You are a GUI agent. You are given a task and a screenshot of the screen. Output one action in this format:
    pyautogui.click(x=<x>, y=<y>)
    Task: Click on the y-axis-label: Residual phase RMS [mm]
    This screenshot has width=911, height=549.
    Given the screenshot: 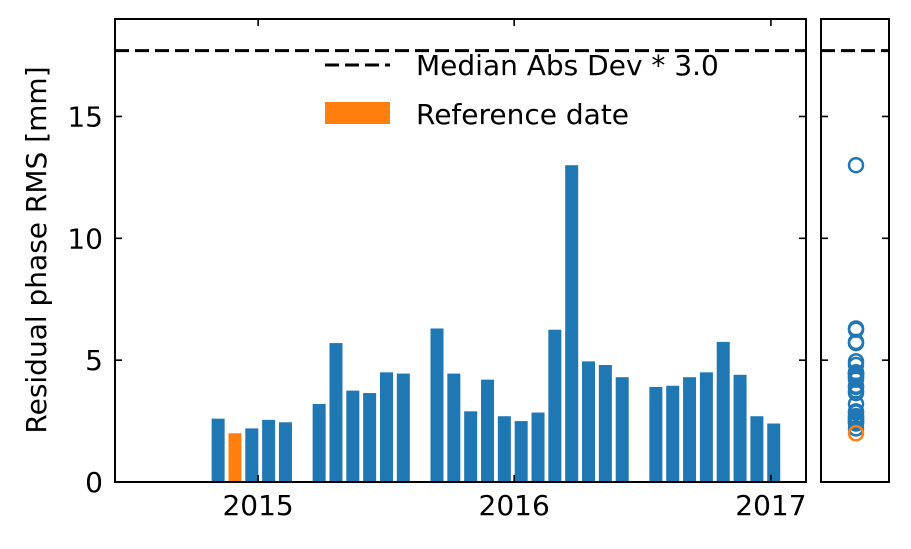 What is the action you would take?
    pyautogui.click(x=36, y=249)
    